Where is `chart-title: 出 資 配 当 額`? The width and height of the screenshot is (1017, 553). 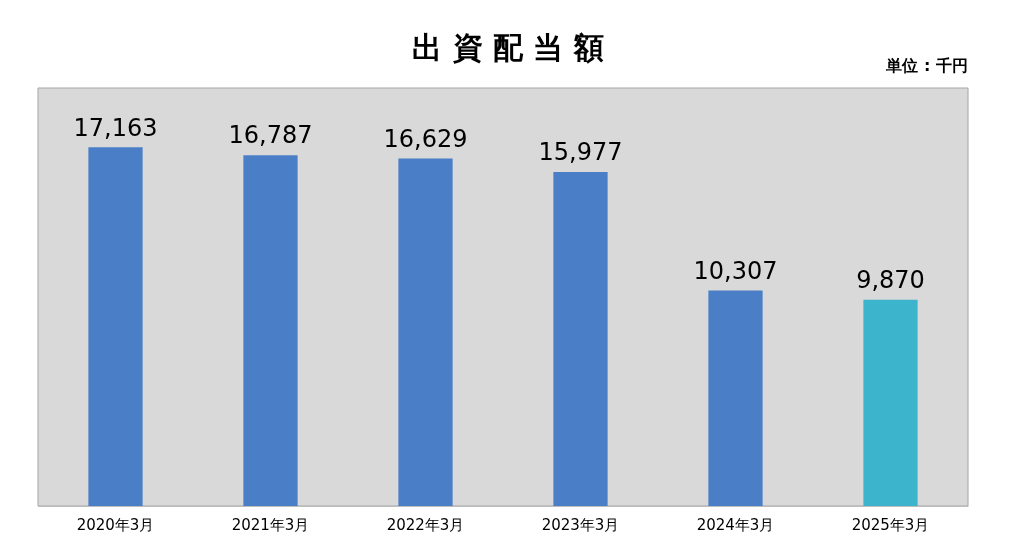 chart-title: 出 資 配 当 額 is located at coordinates (508, 47).